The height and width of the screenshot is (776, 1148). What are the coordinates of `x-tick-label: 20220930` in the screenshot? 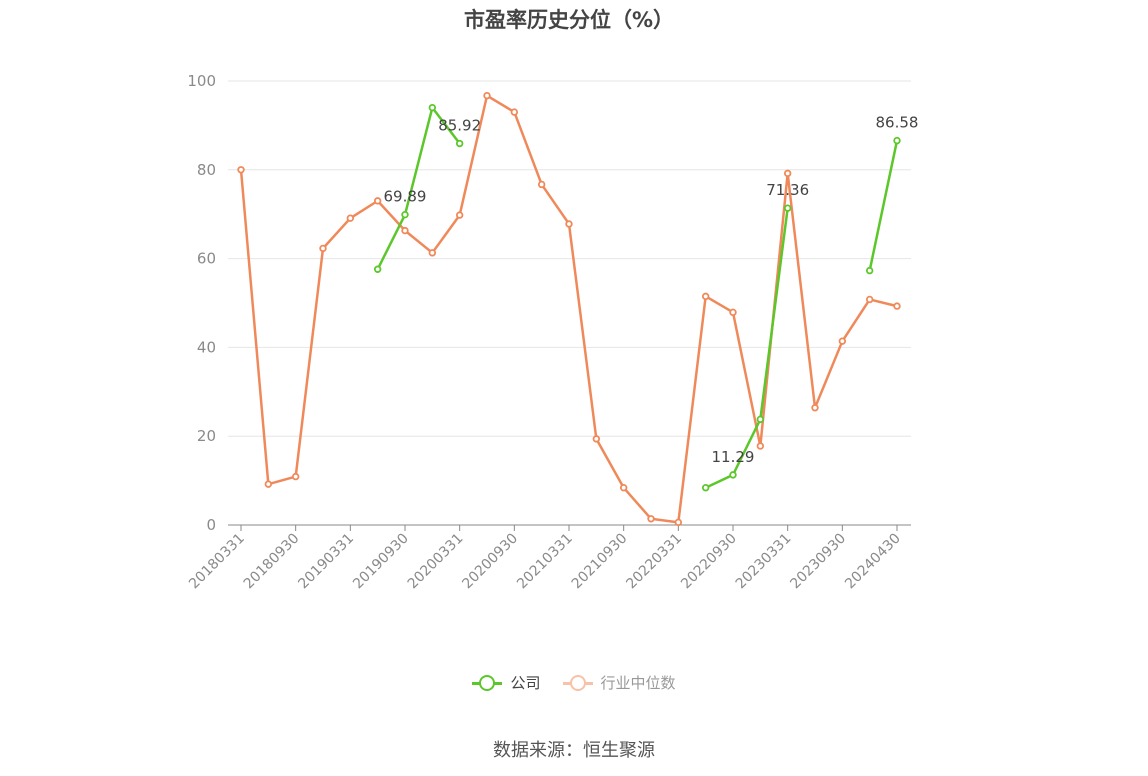 It's located at (709, 562).